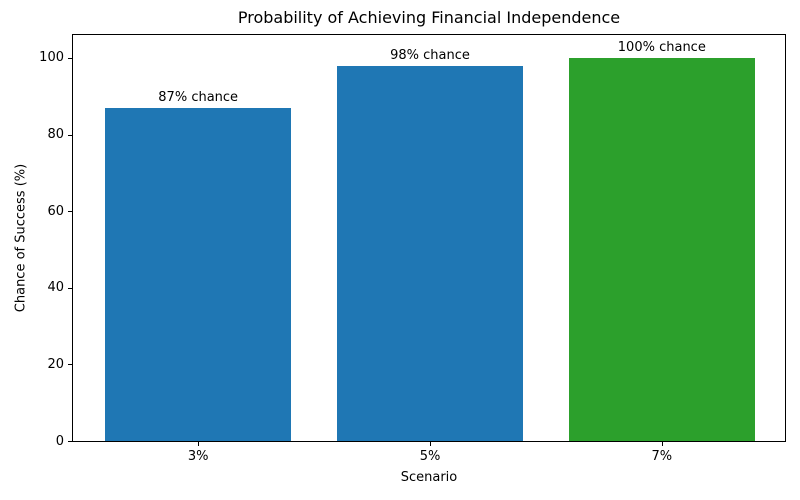 The image size is (800, 500). I want to click on y-tick-label: 40, so click(55, 288).